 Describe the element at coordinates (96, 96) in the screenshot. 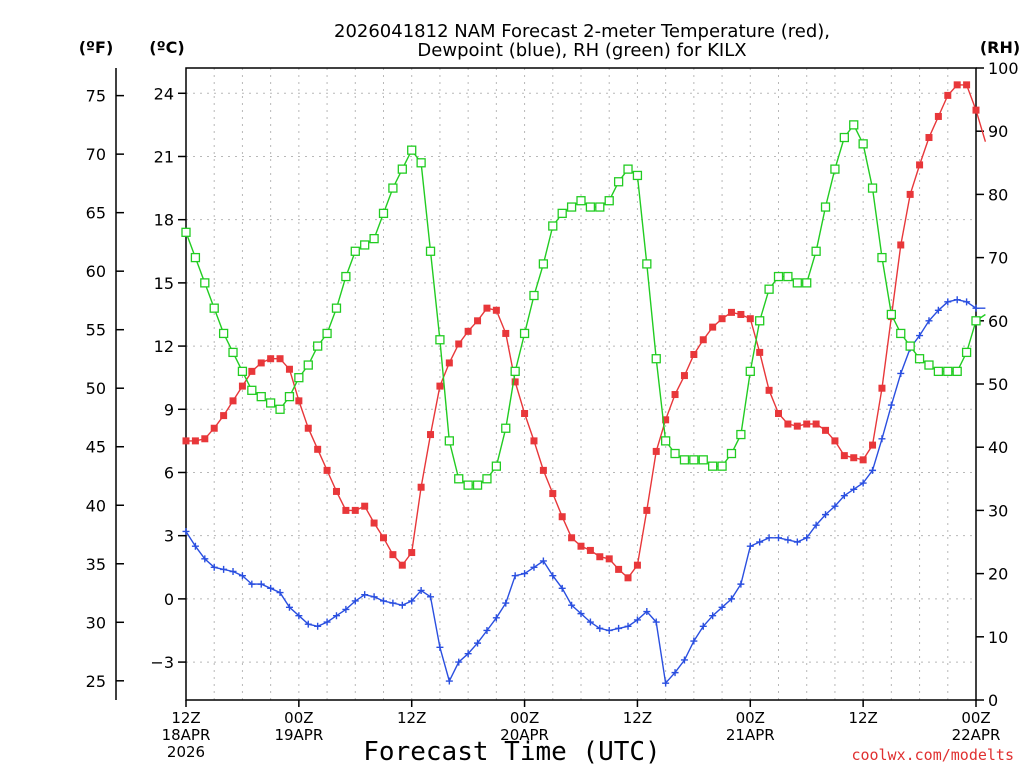

I see `fahrenheit-tick-label: 75` at that location.